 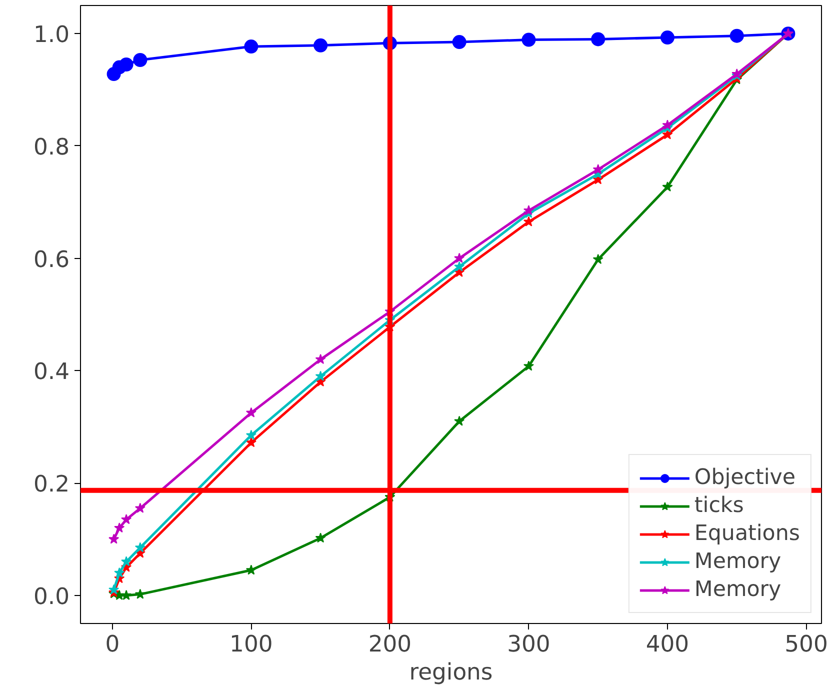 What do you see at coordinates (51, 35) in the screenshot?
I see `y-tick-label: 1.0` at bounding box center [51, 35].